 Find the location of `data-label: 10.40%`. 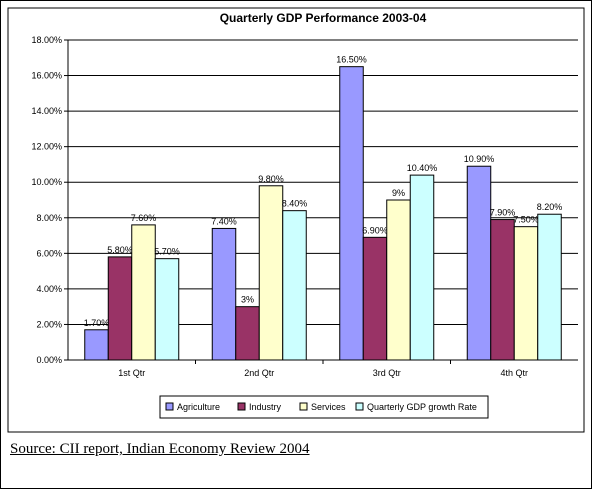

data-label: 10.40% is located at coordinates (422, 168).